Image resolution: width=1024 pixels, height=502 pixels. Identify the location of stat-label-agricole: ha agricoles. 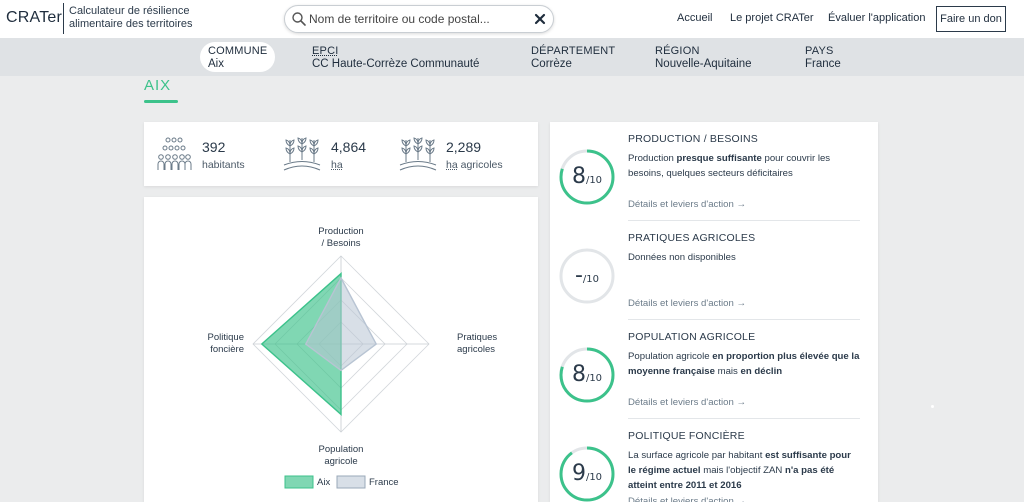
(474, 165).